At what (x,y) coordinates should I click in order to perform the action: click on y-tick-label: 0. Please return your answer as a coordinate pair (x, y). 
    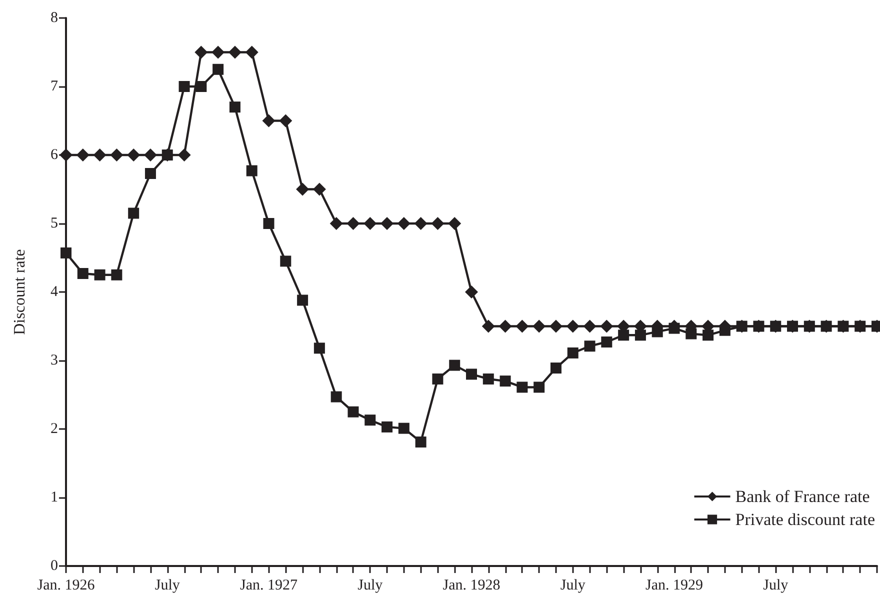
    Looking at the image, I should click on (54, 566).